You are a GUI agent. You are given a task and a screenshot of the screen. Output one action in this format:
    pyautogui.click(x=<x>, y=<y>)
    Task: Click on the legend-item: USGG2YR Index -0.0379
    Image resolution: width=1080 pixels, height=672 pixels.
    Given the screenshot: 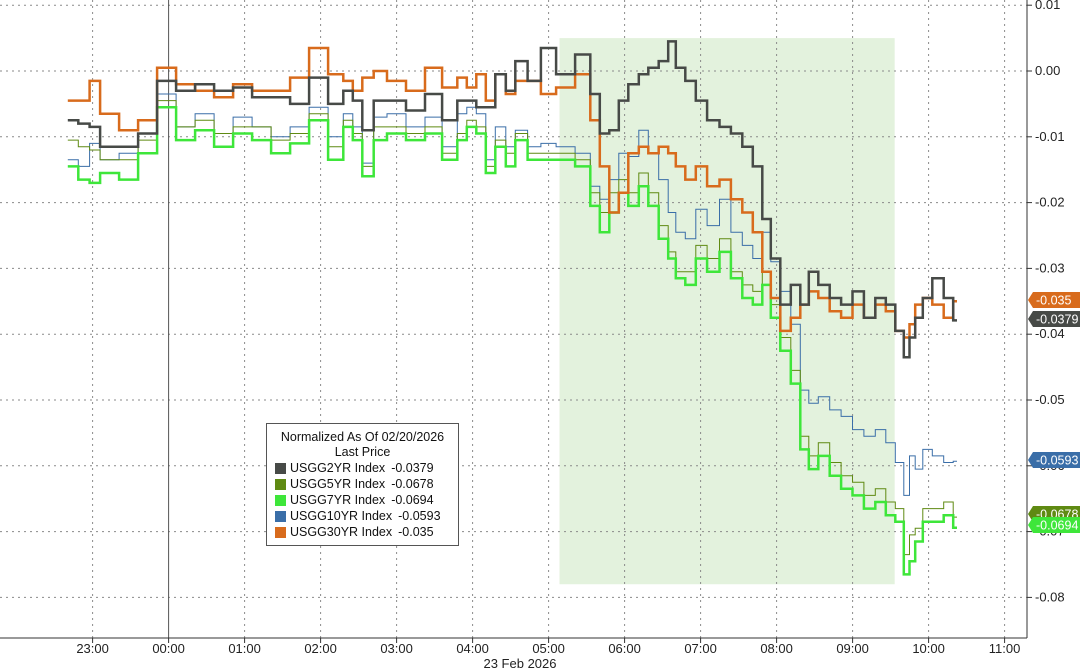 What is the action you would take?
    pyautogui.click(x=366, y=468)
    